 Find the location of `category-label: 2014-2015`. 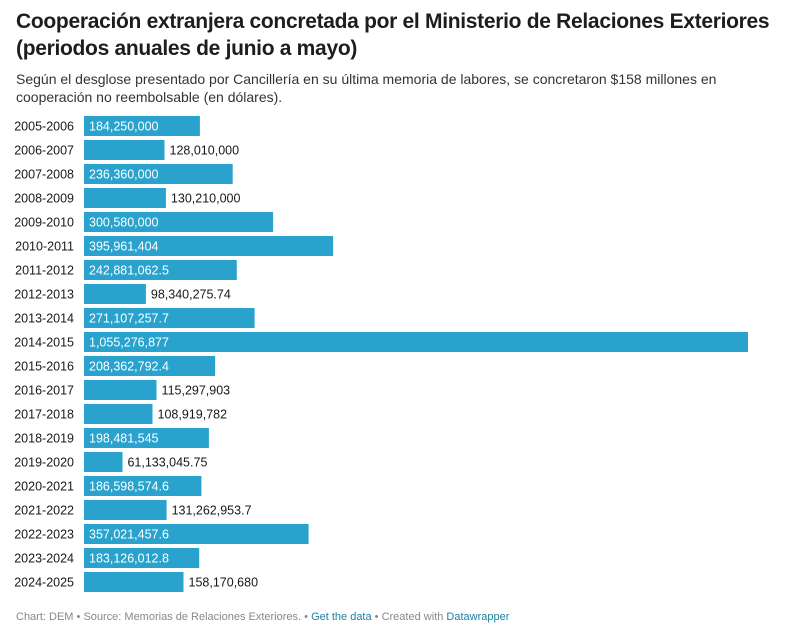

category-label: 2014-2015 is located at coordinates (44, 343).